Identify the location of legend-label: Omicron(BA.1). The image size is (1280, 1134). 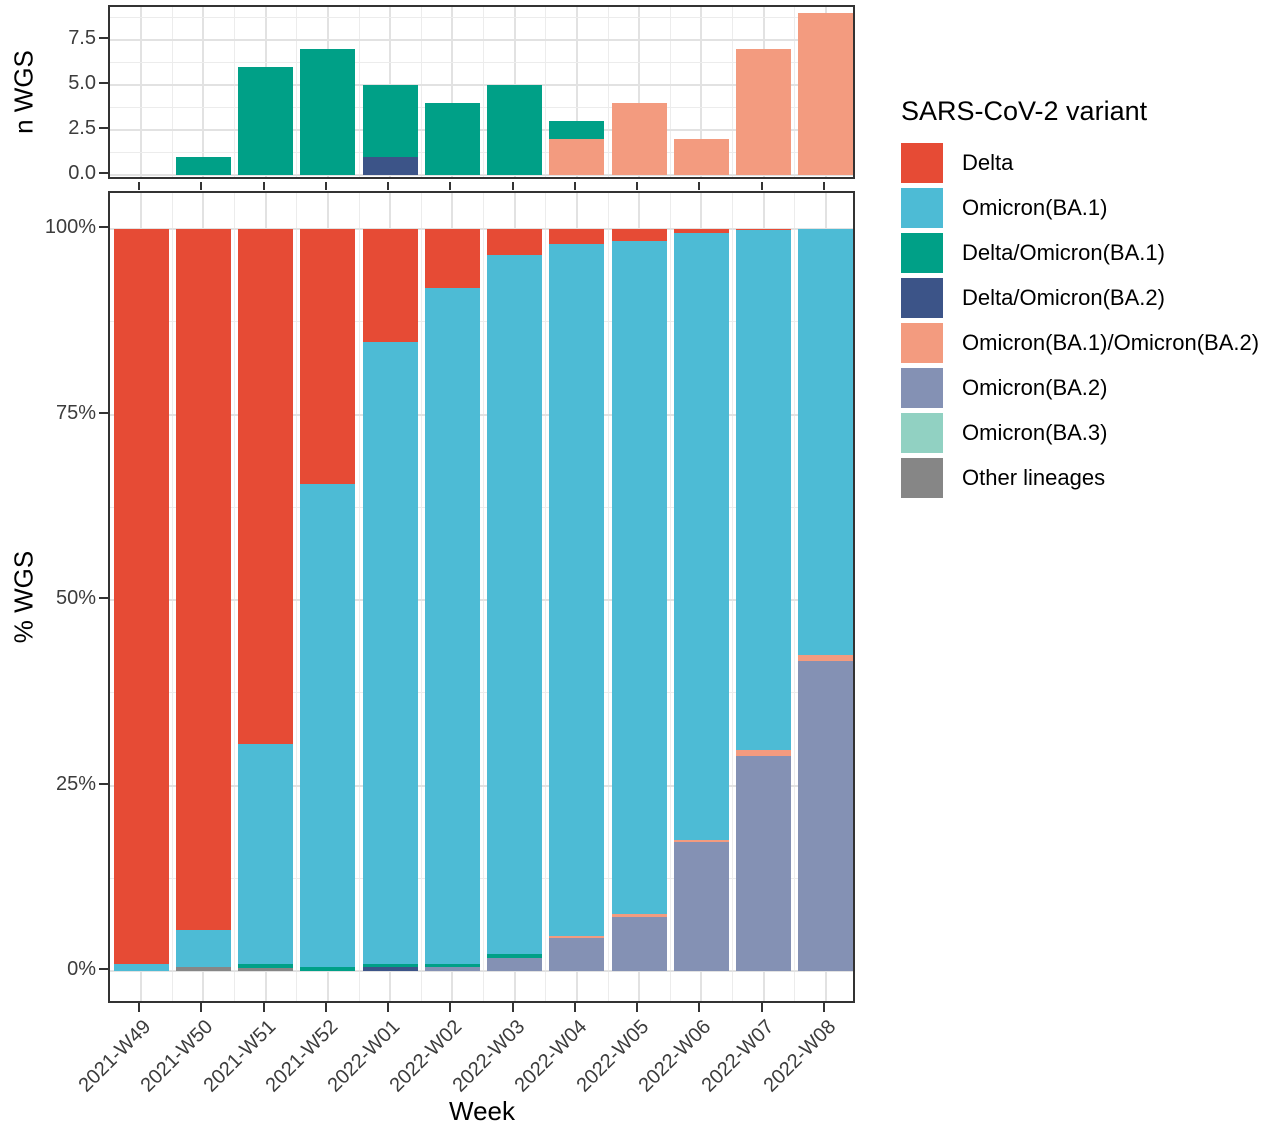
(1035, 207).